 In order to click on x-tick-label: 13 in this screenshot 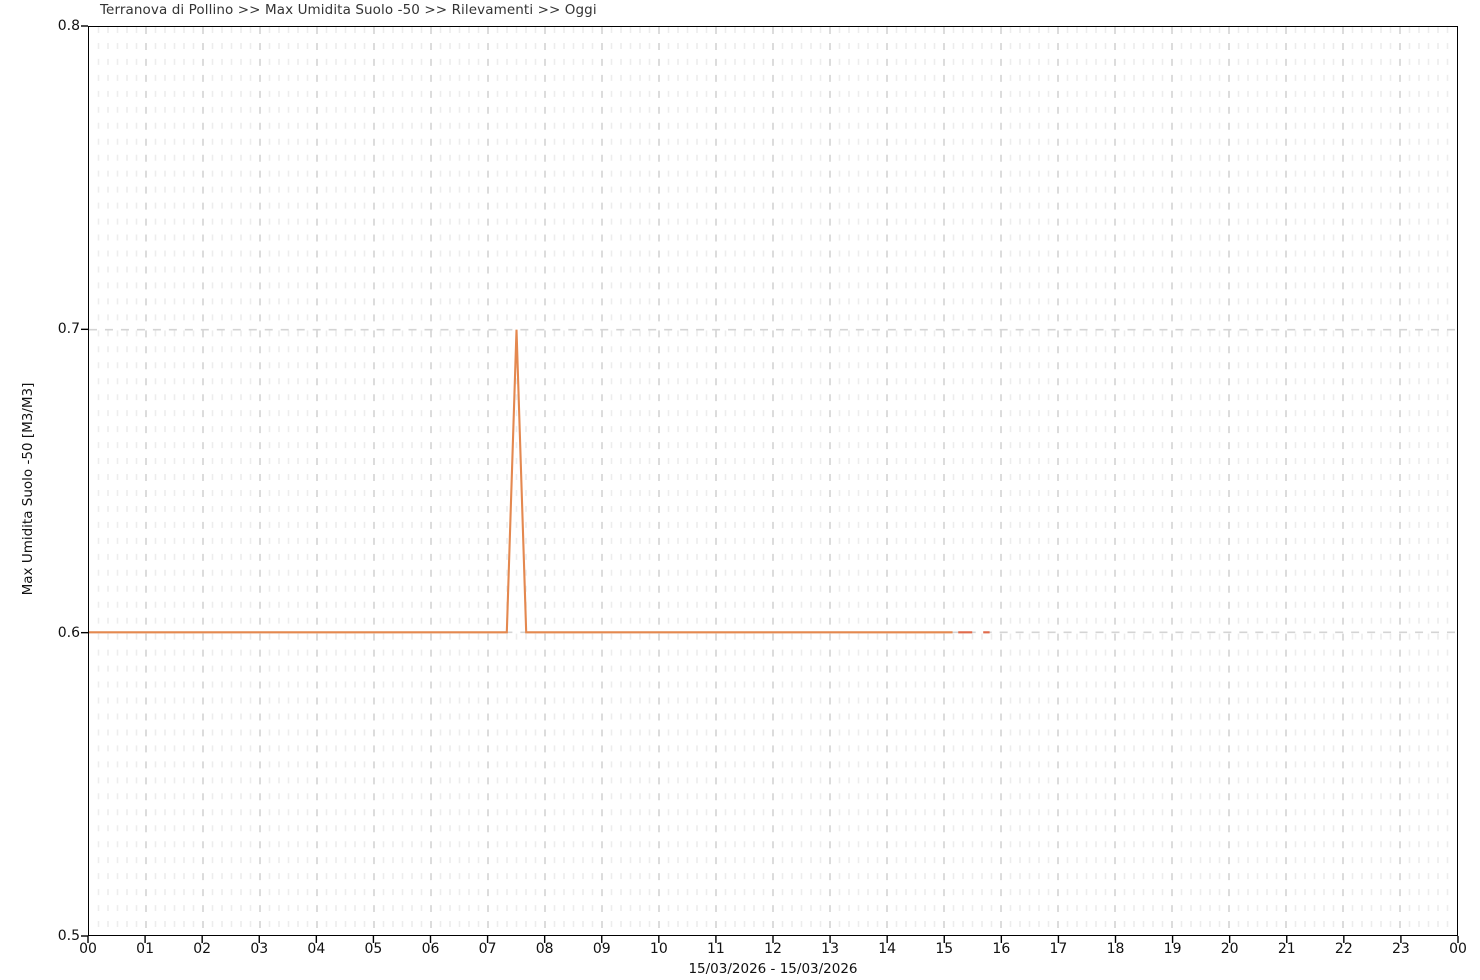, I will do `click(830, 949)`.